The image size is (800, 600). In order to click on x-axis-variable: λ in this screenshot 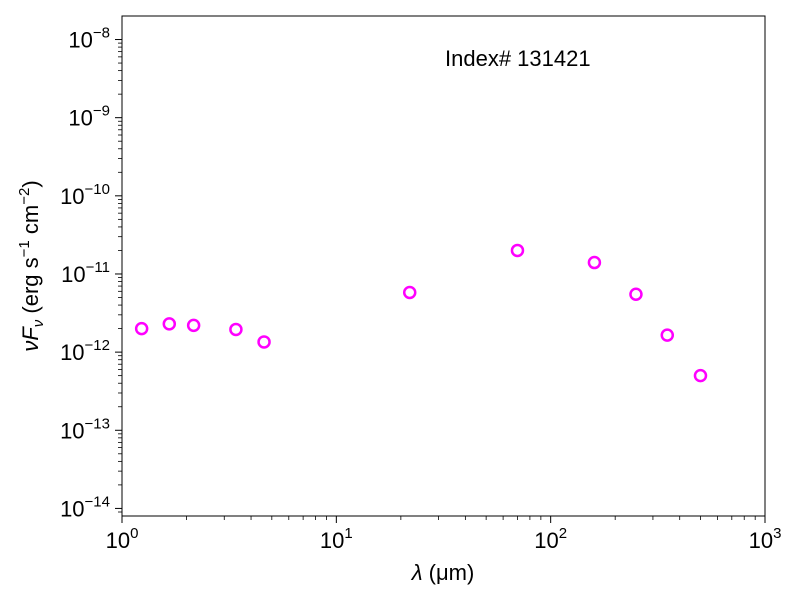, I will do `click(417, 572)`.